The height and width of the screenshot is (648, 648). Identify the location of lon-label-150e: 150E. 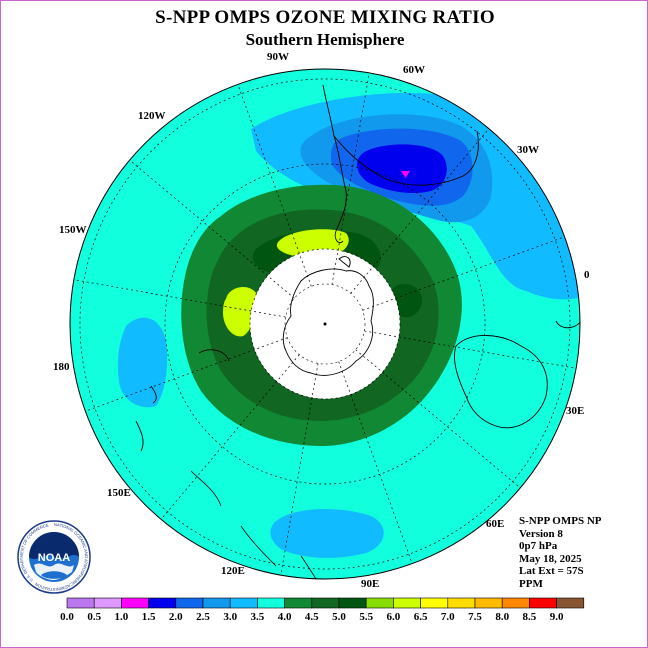
(119, 493).